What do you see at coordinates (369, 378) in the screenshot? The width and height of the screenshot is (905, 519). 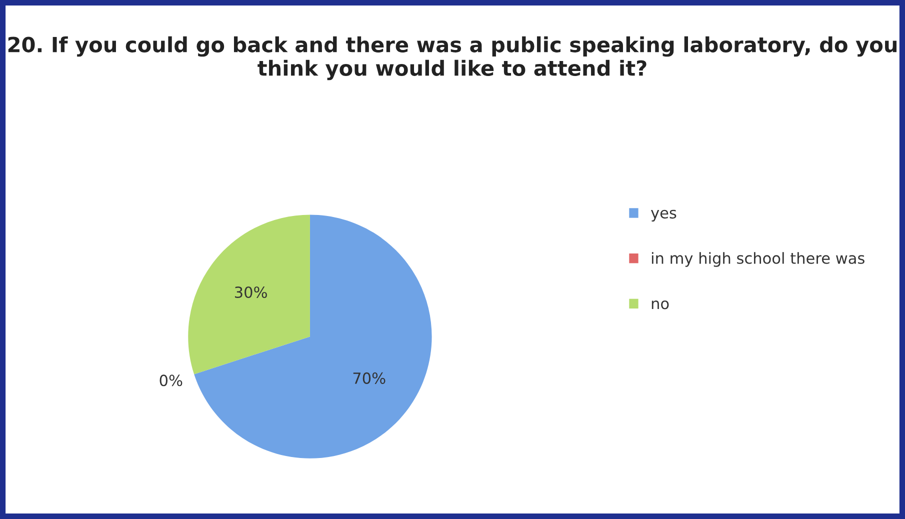 I see `data-label: 70%` at bounding box center [369, 378].